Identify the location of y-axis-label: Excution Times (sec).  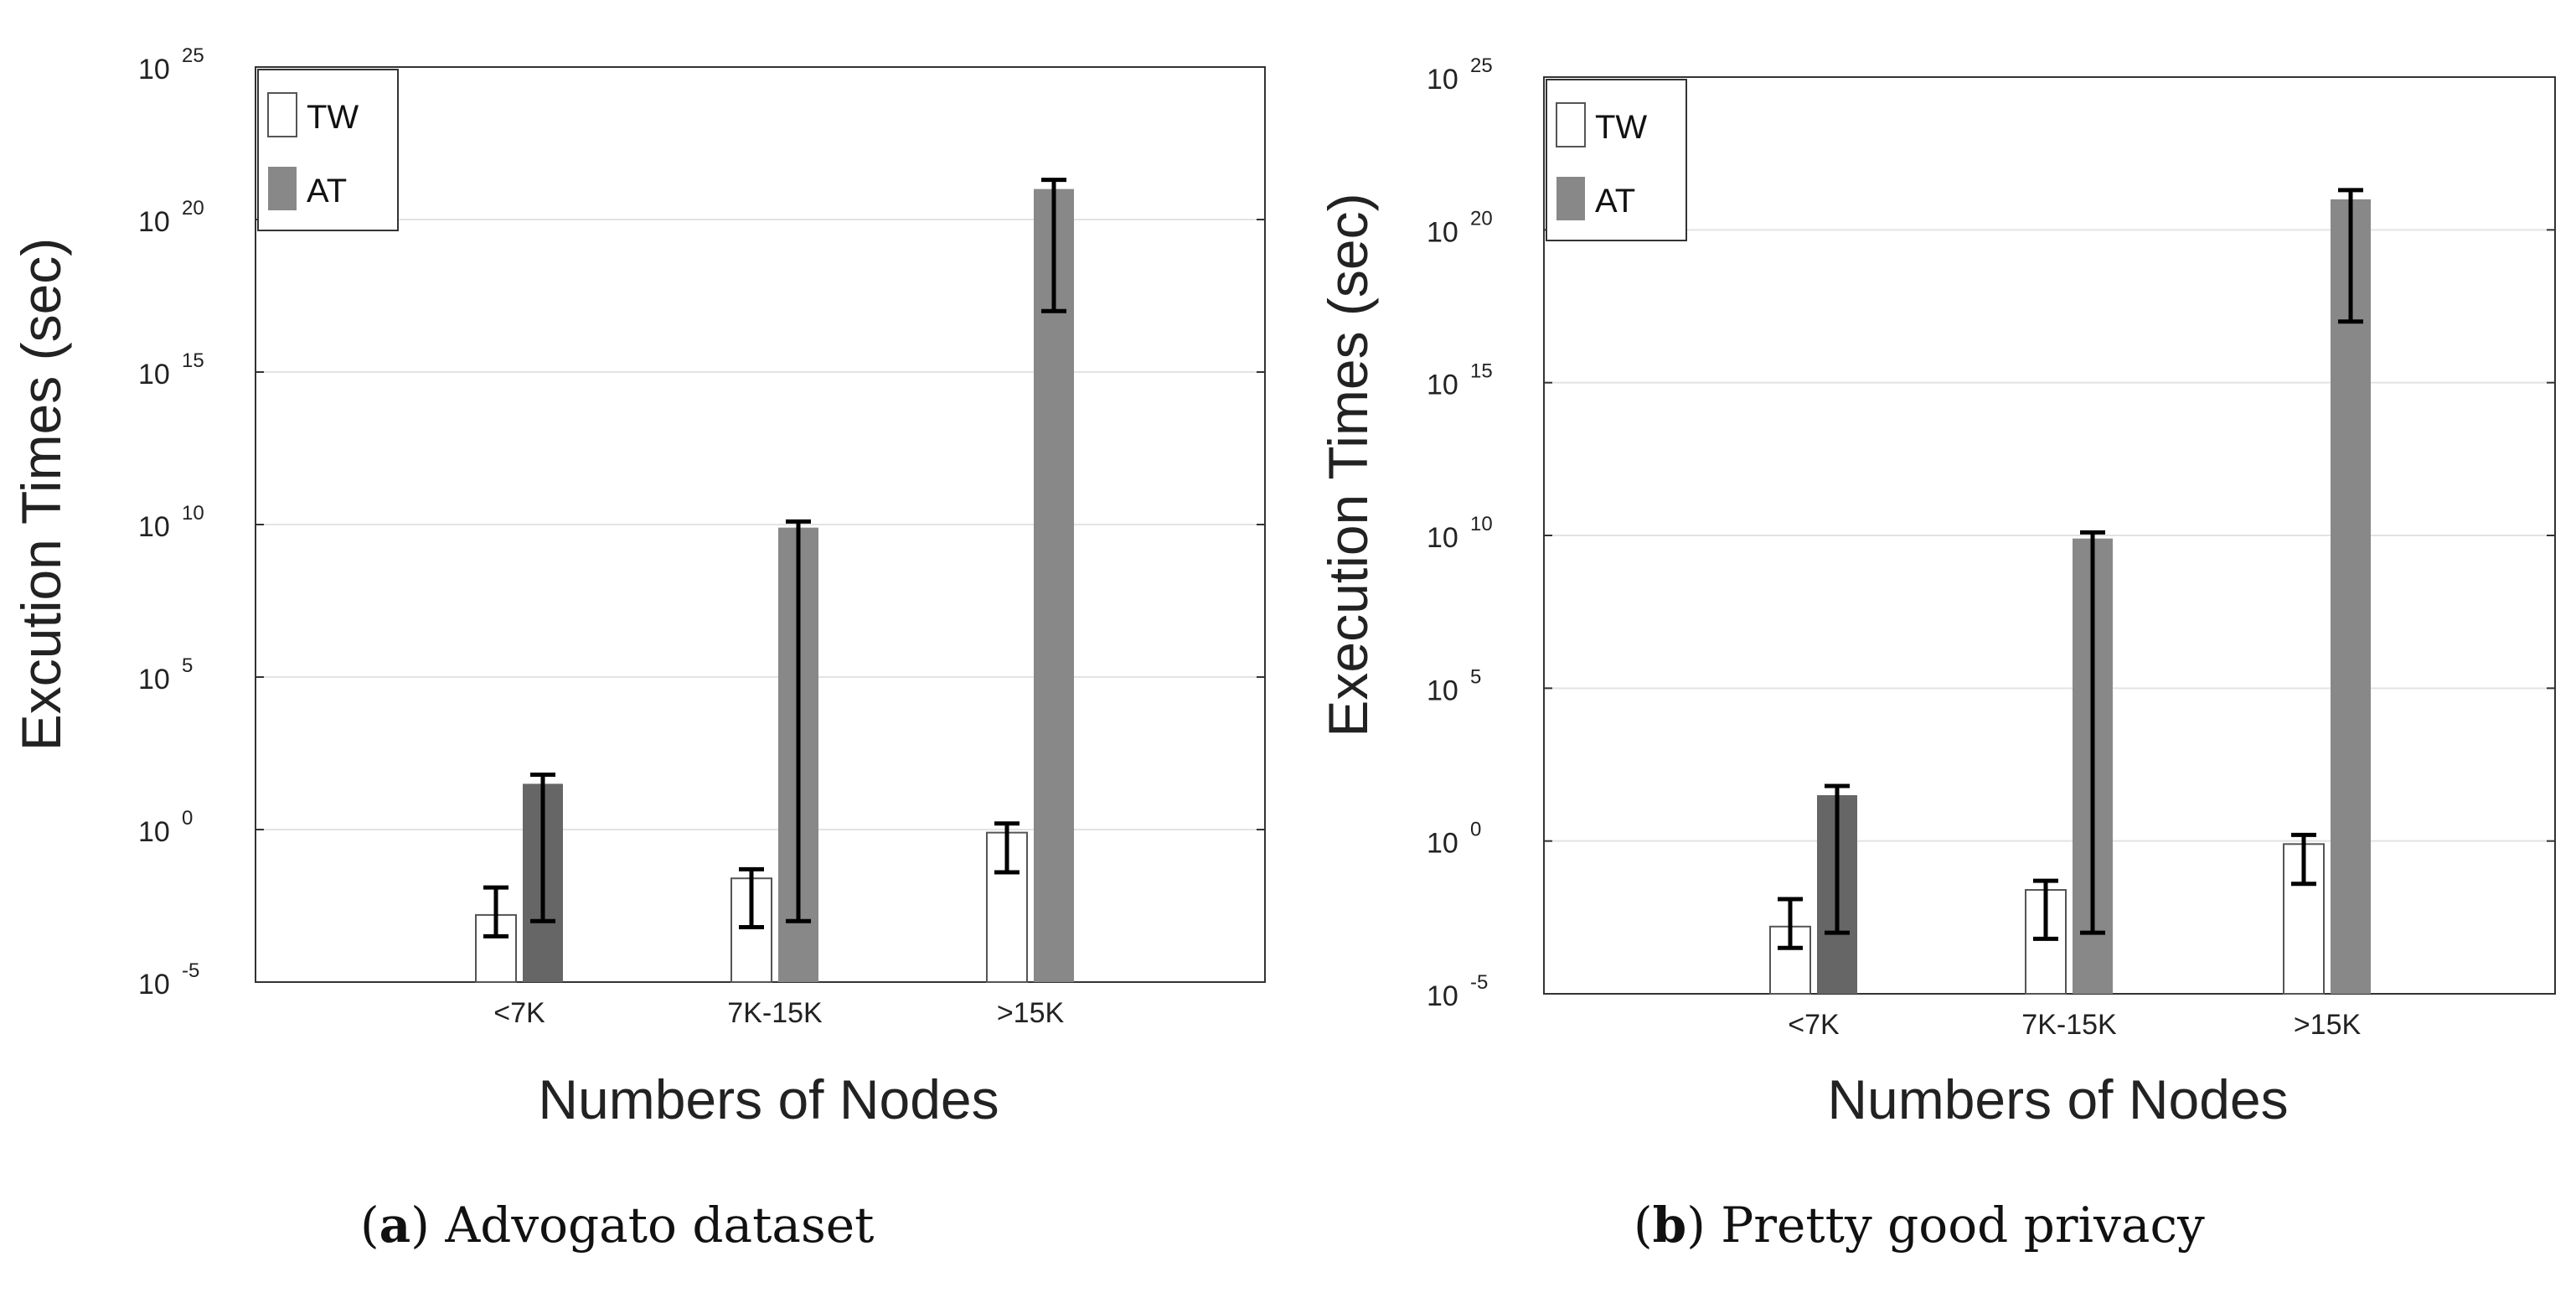
(41, 495).